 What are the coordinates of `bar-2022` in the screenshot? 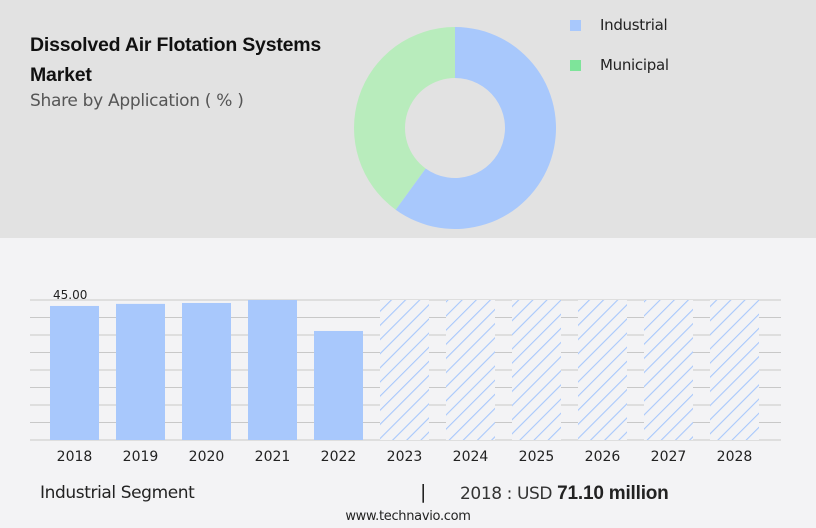 It's located at (338, 385).